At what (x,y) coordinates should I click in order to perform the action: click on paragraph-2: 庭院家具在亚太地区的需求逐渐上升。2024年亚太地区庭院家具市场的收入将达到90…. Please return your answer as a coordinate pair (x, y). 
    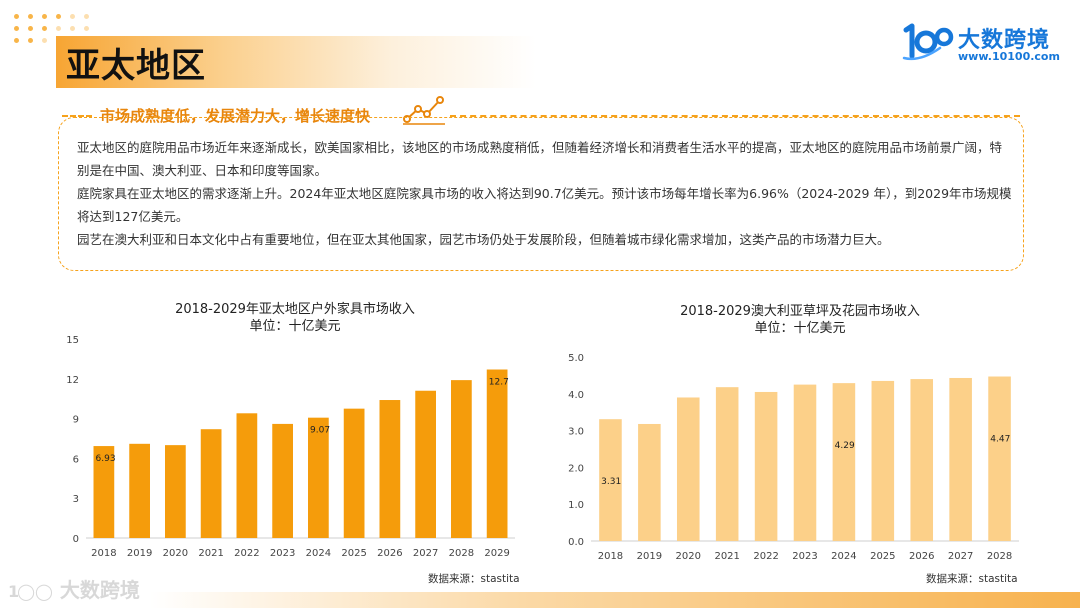
    Looking at the image, I should click on (544, 205).